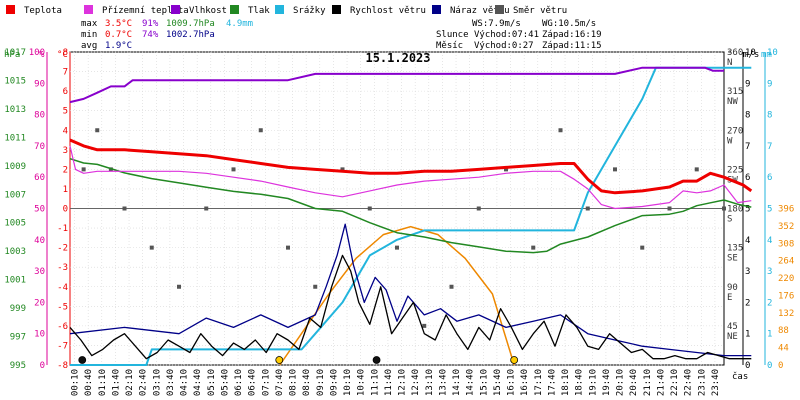 The image size is (800, 400). What do you see at coordinates (375, 382) in the screenshot?
I see `x-tick-label: 11:10` at bounding box center [375, 382].